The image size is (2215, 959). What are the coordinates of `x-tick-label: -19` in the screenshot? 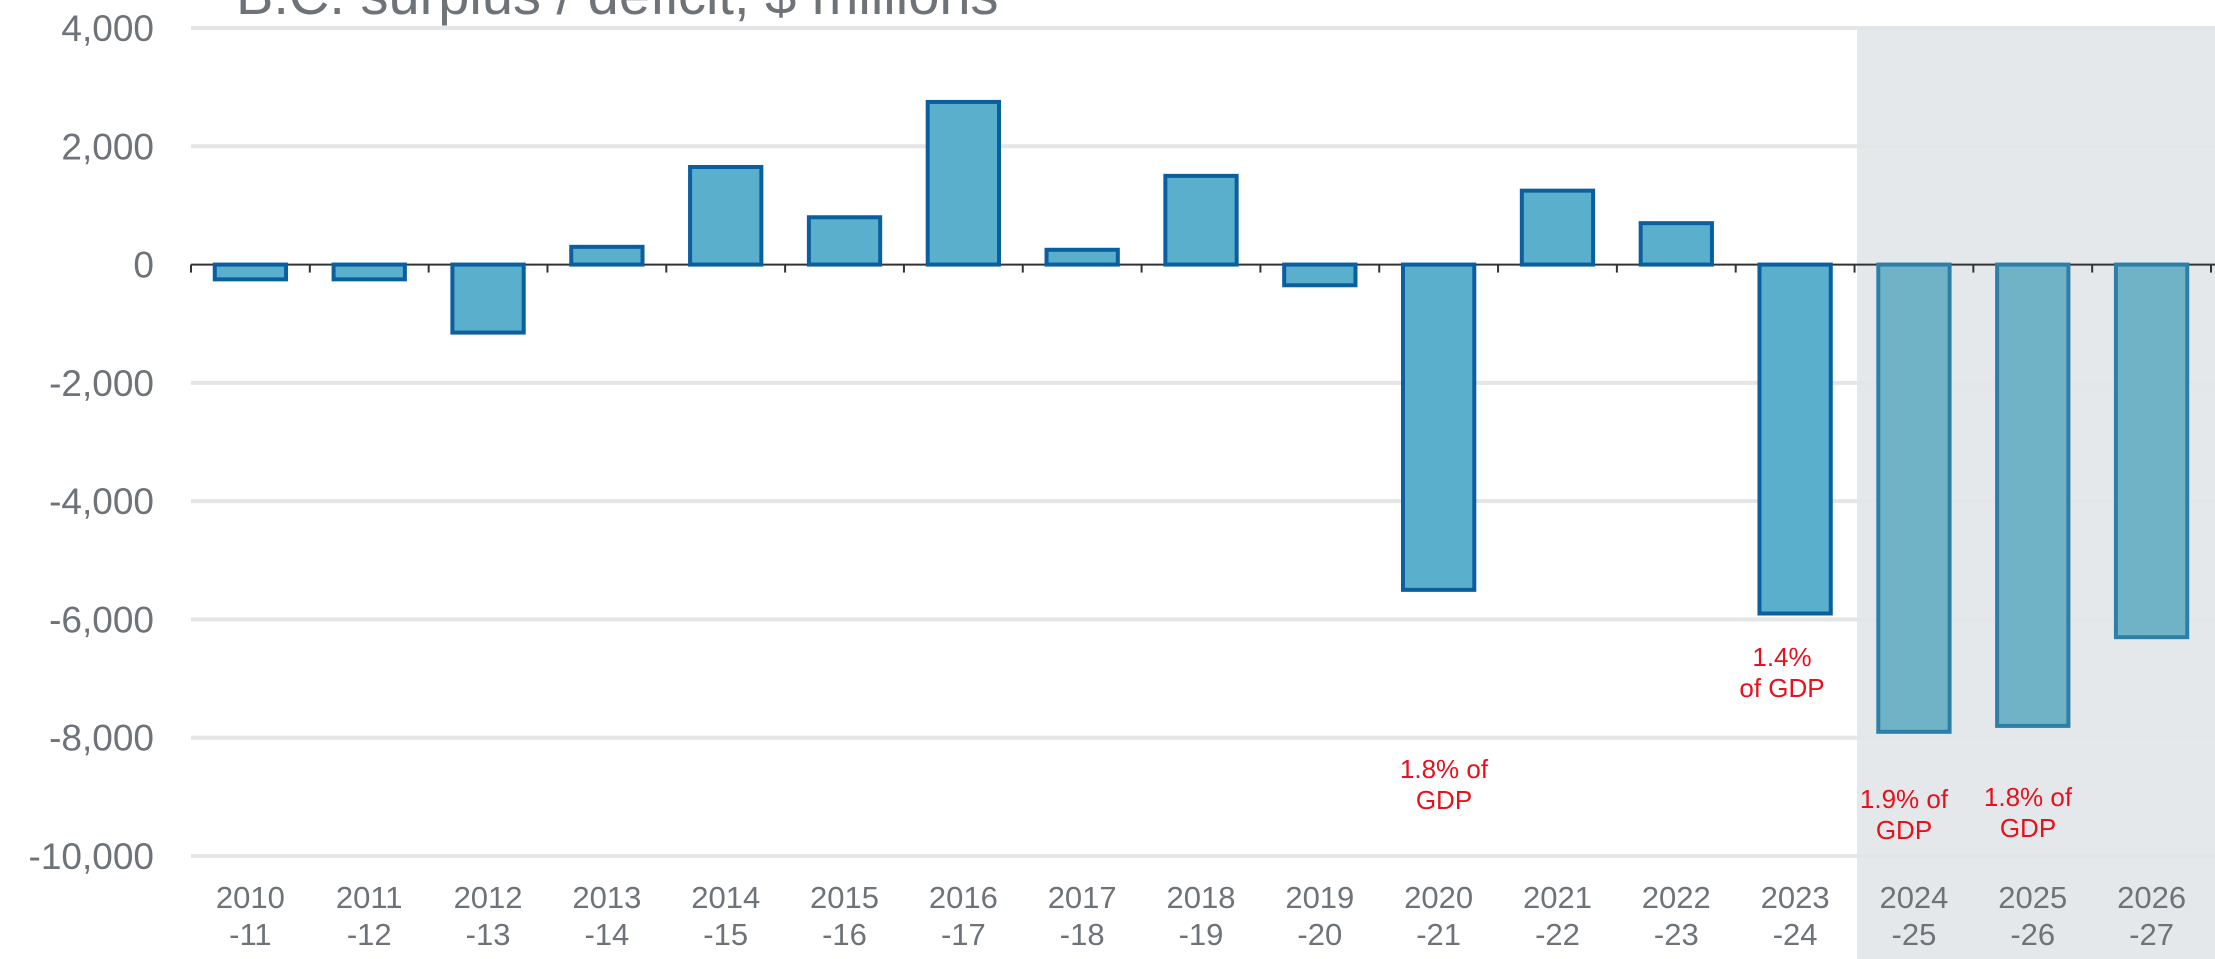 It's located at (1201, 934).